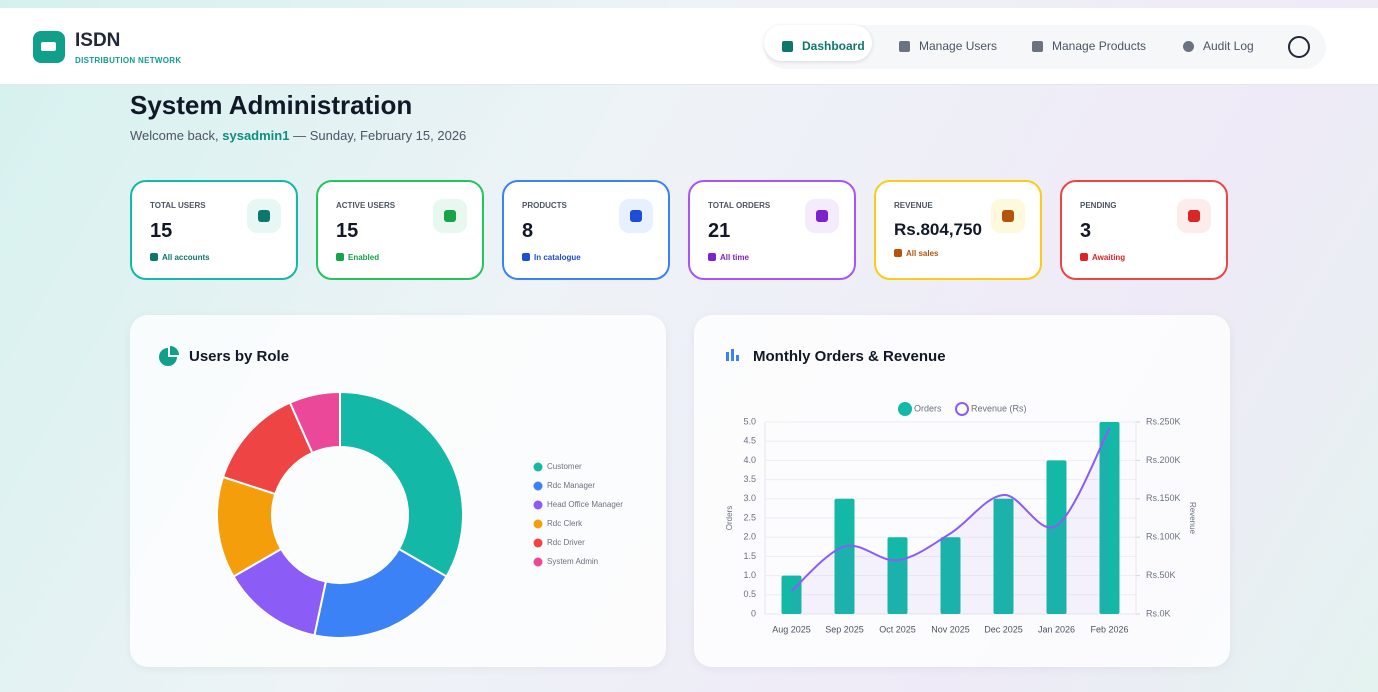 The image size is (1378, 692). Describe the element at coordinates (98, 40) in the screenshot. I see `logo: ISDN` at that location.